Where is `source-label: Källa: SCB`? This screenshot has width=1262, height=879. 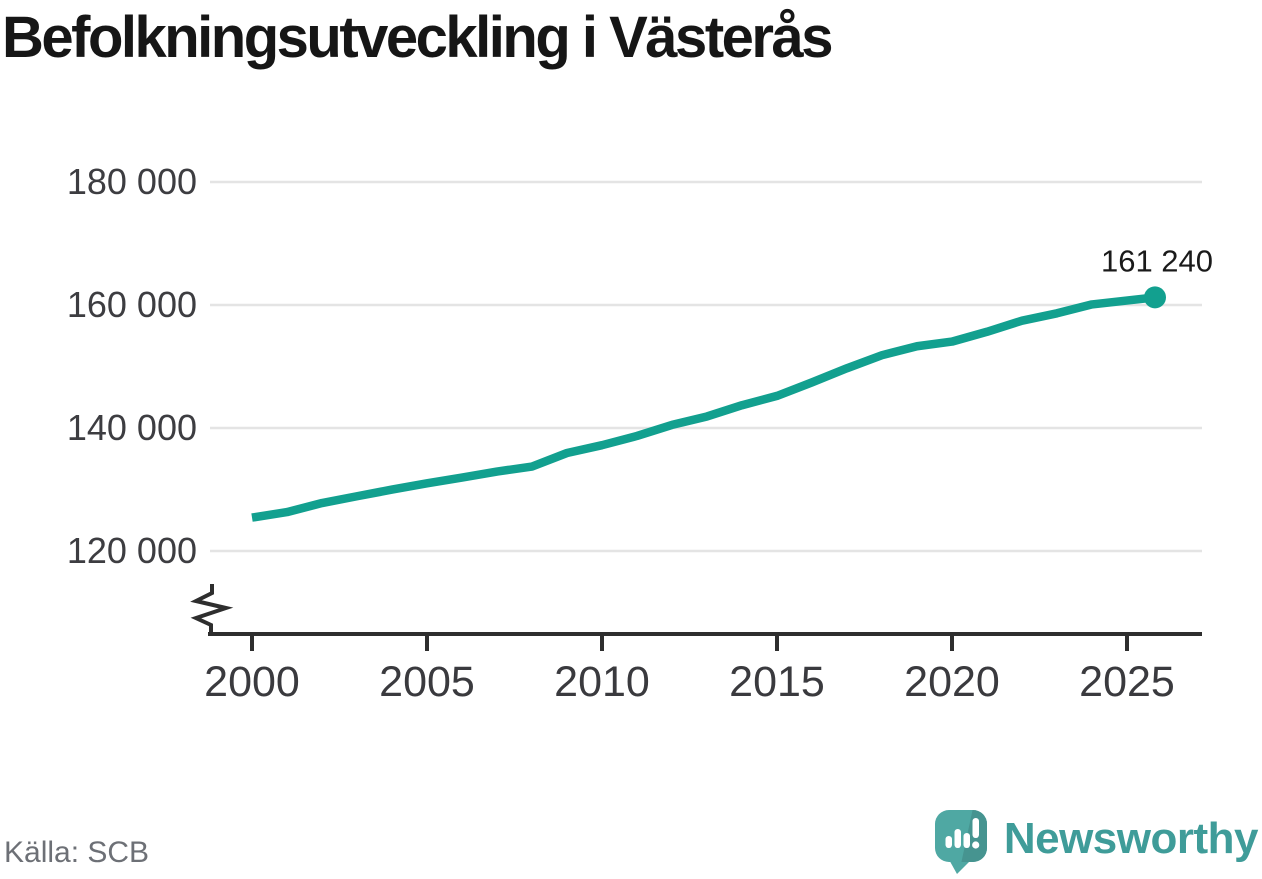 source-label: Källa: SCB is located at coordinates (77, 852).